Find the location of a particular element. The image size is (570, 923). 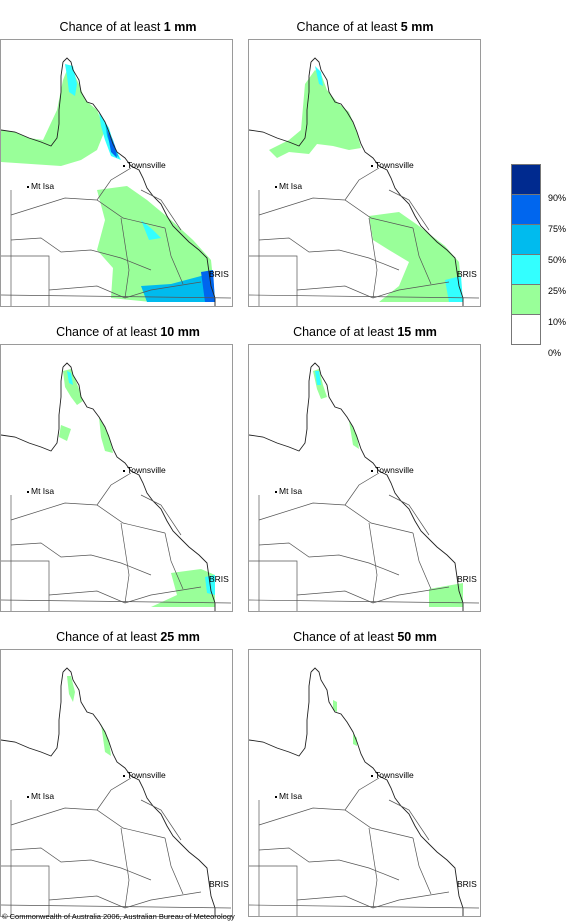

legend-label-50: 50% is located at coordinates (557, 260).